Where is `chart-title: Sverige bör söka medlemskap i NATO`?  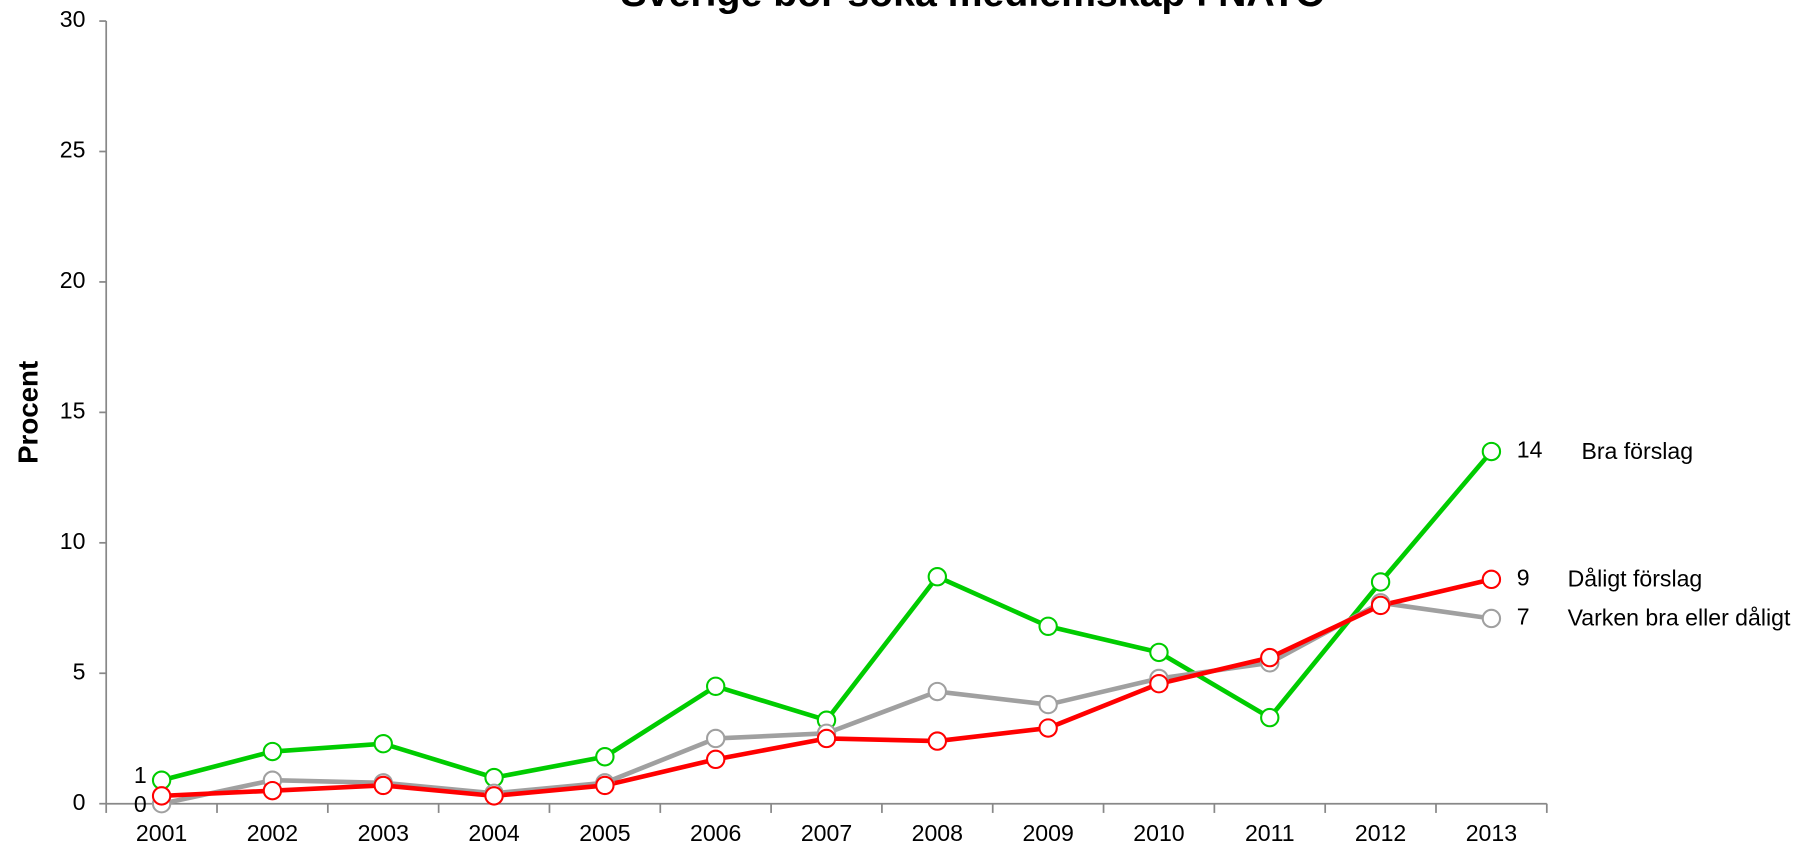
chart-title: Sverige bör söka medlemskap i NATO is located at coordinates (973, 7).